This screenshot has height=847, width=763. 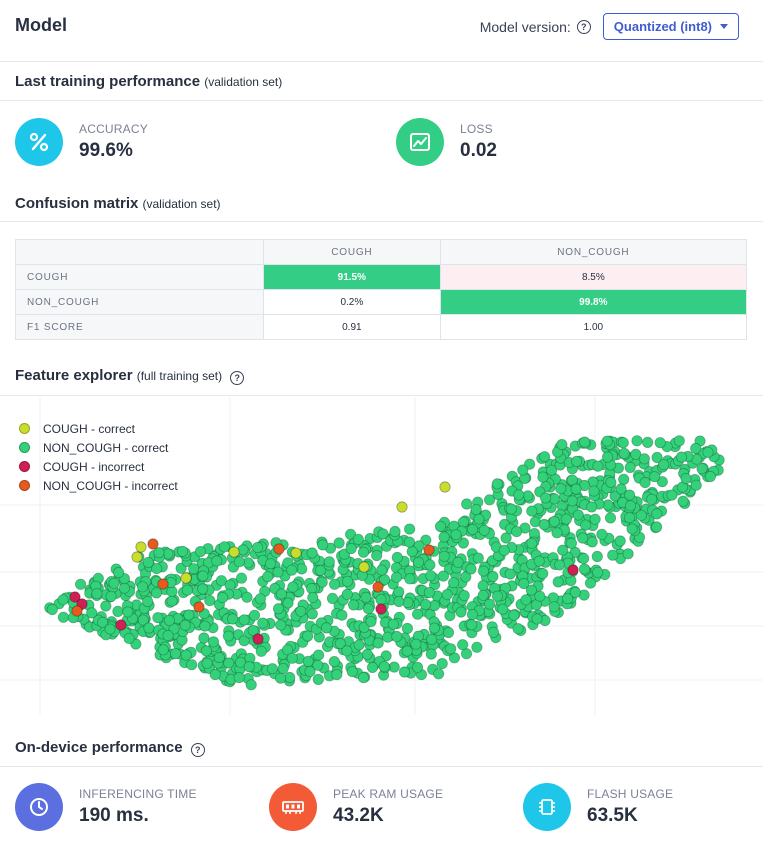 What do you see at coordinates (98, 466) in the screenshot?
I see `legend-item: COUGH - incorrect` at bounding box center [98, 466].